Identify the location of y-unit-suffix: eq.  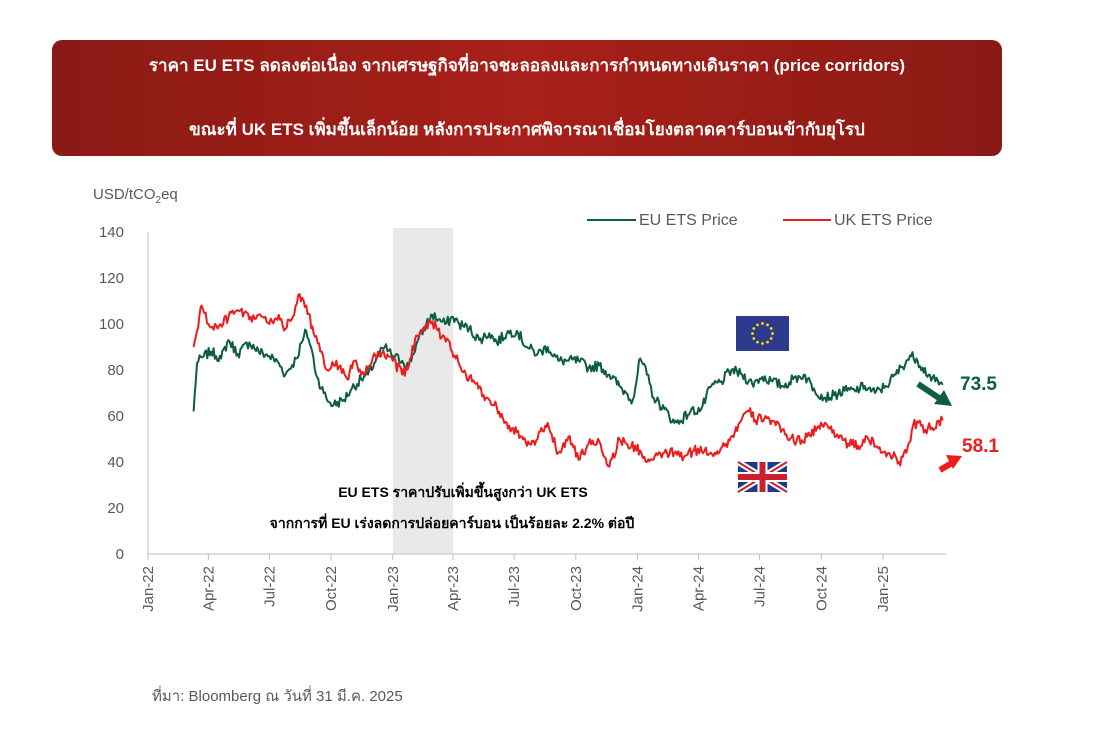
(169, 194).